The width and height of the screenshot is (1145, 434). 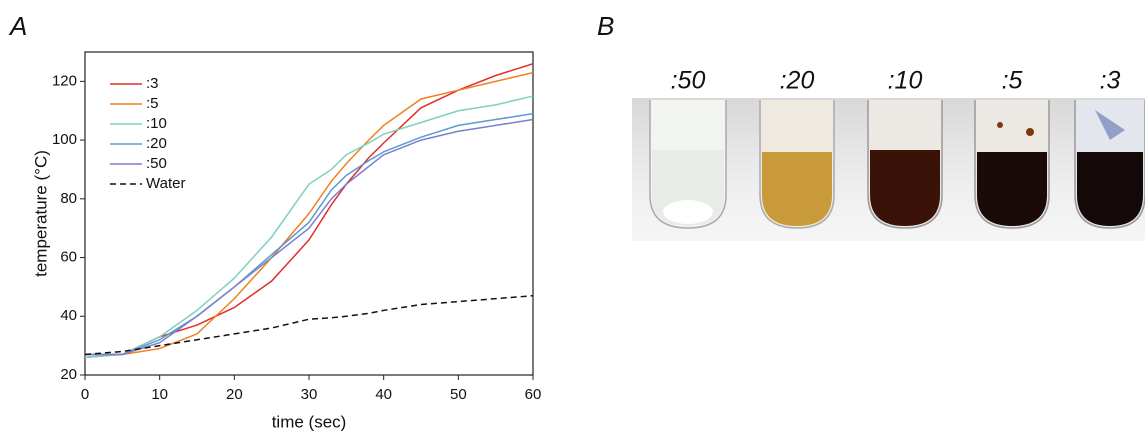 I want to click on x-tick-label: 20, so click(x=234, y=394).